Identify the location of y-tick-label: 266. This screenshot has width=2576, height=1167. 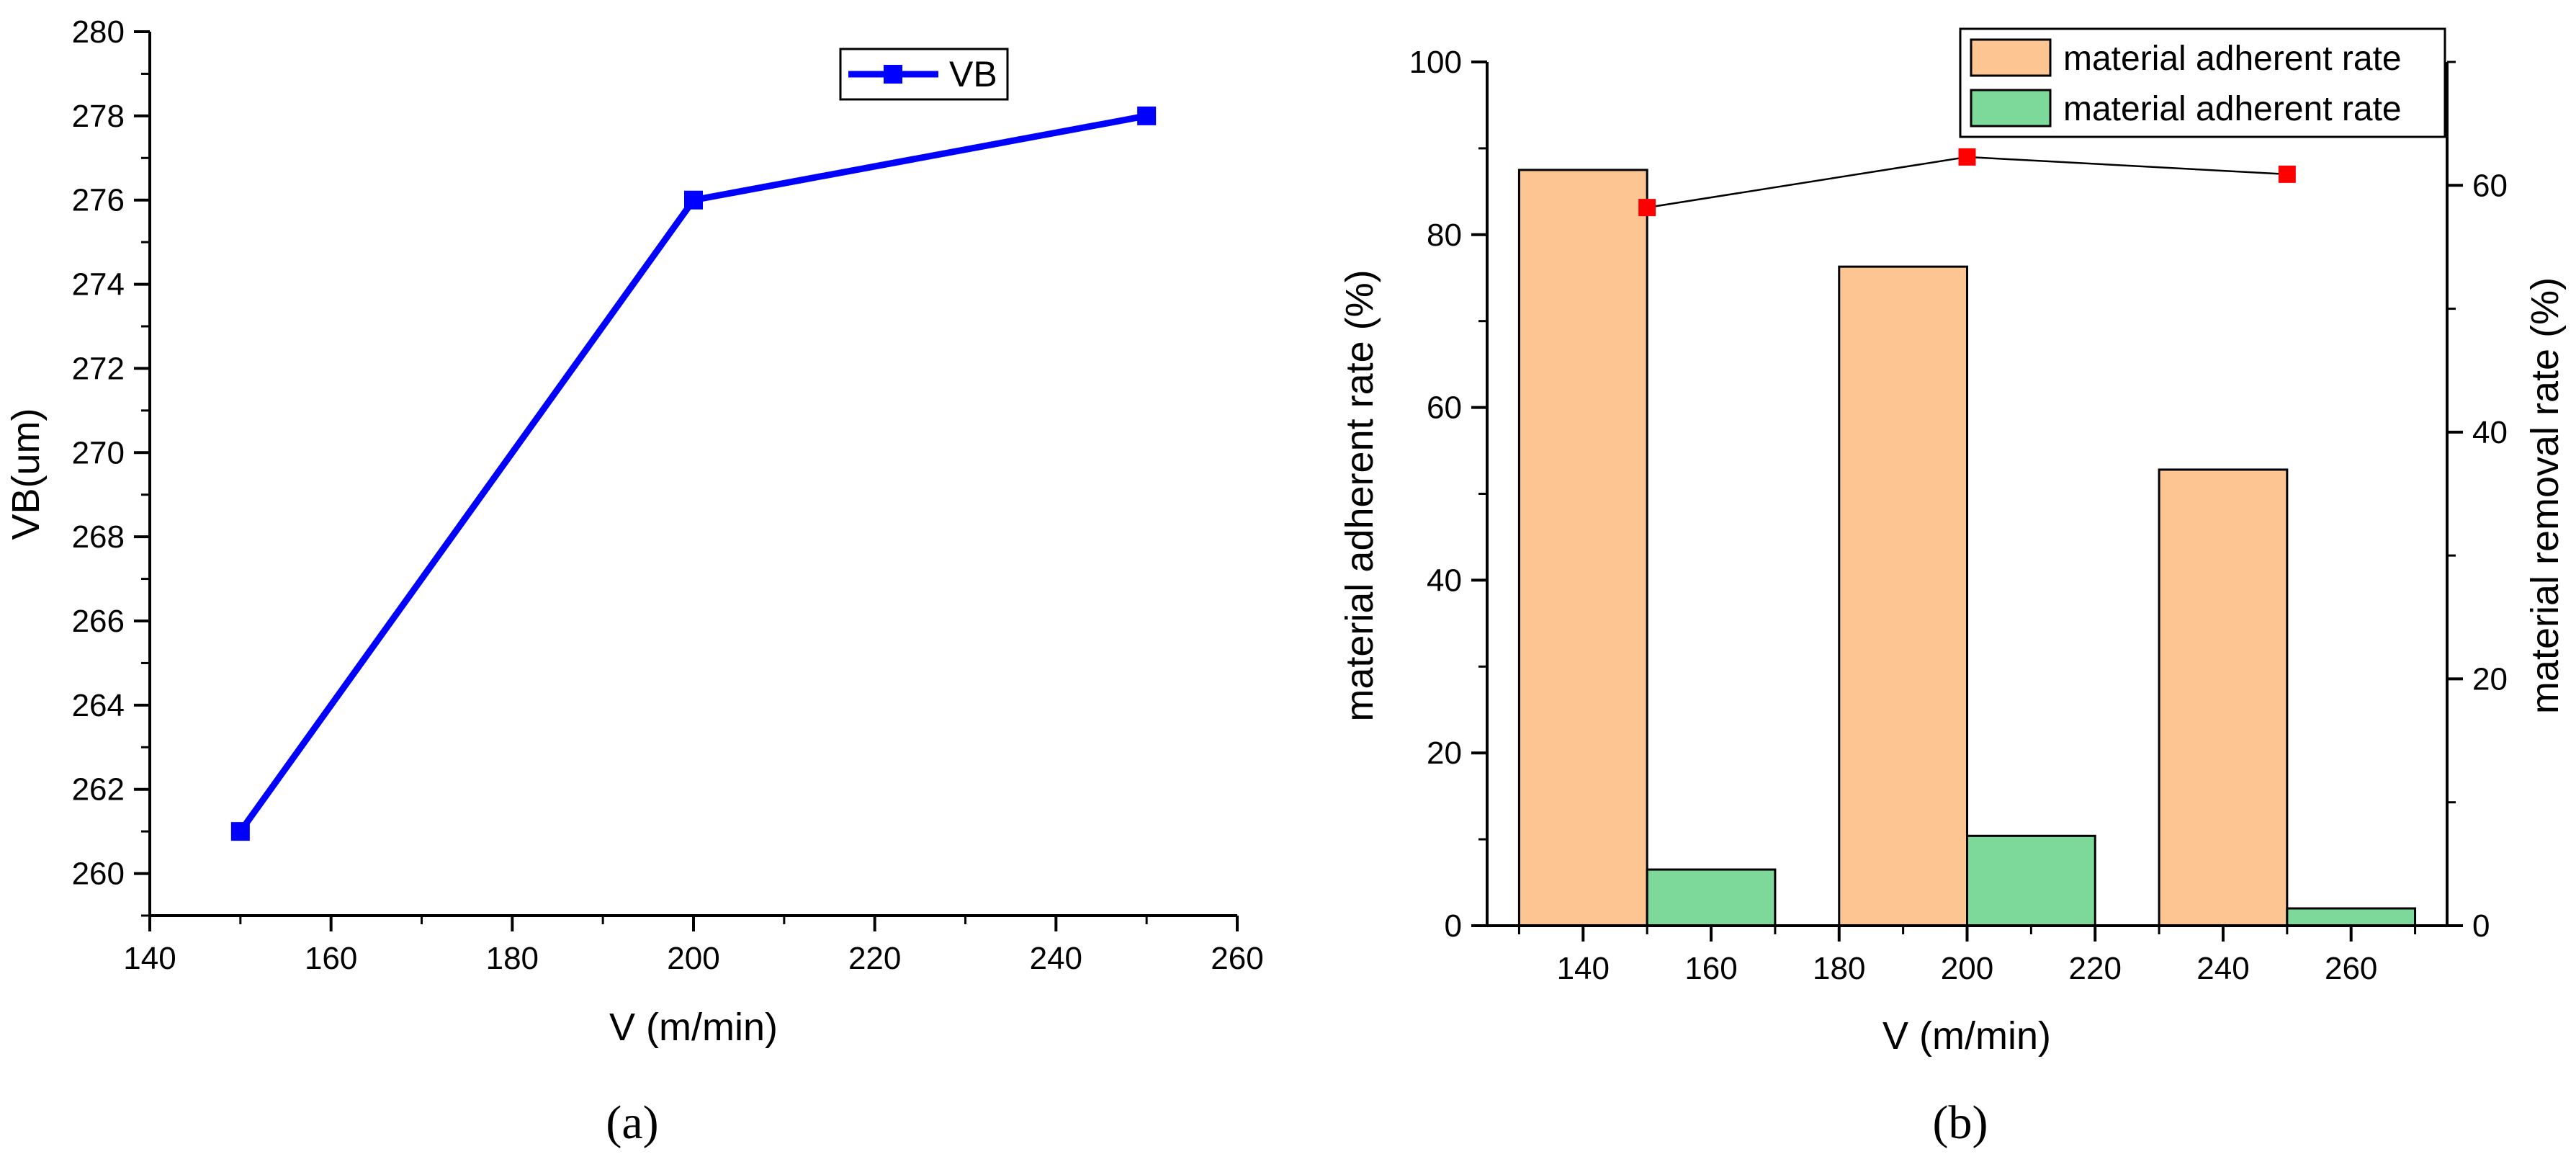
(98, 621).